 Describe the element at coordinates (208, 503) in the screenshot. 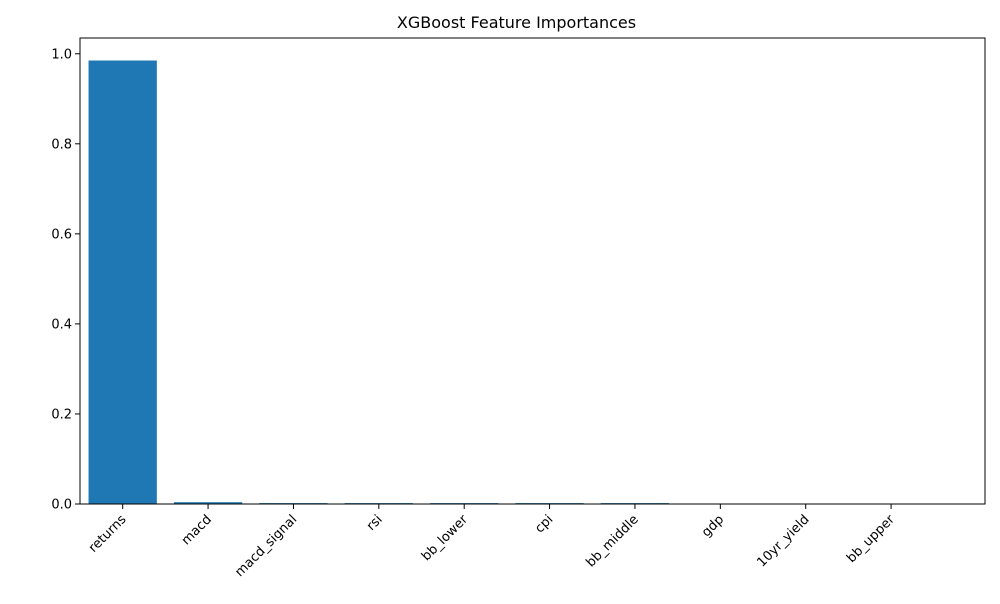

I see `bar-macd` at that location.